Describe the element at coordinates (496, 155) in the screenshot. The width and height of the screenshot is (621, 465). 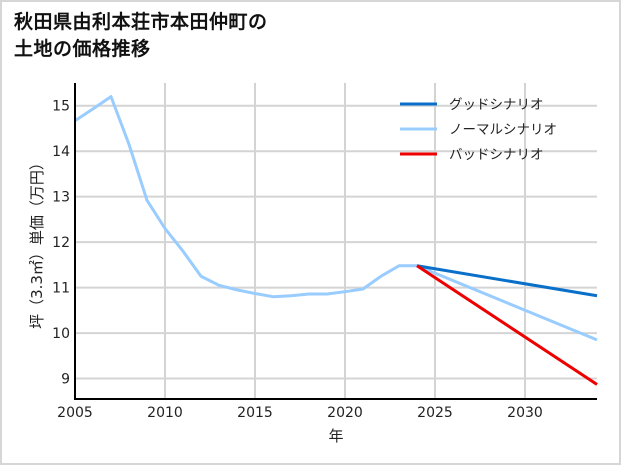
I see `legend-label: バッドシナリオ` at that location.